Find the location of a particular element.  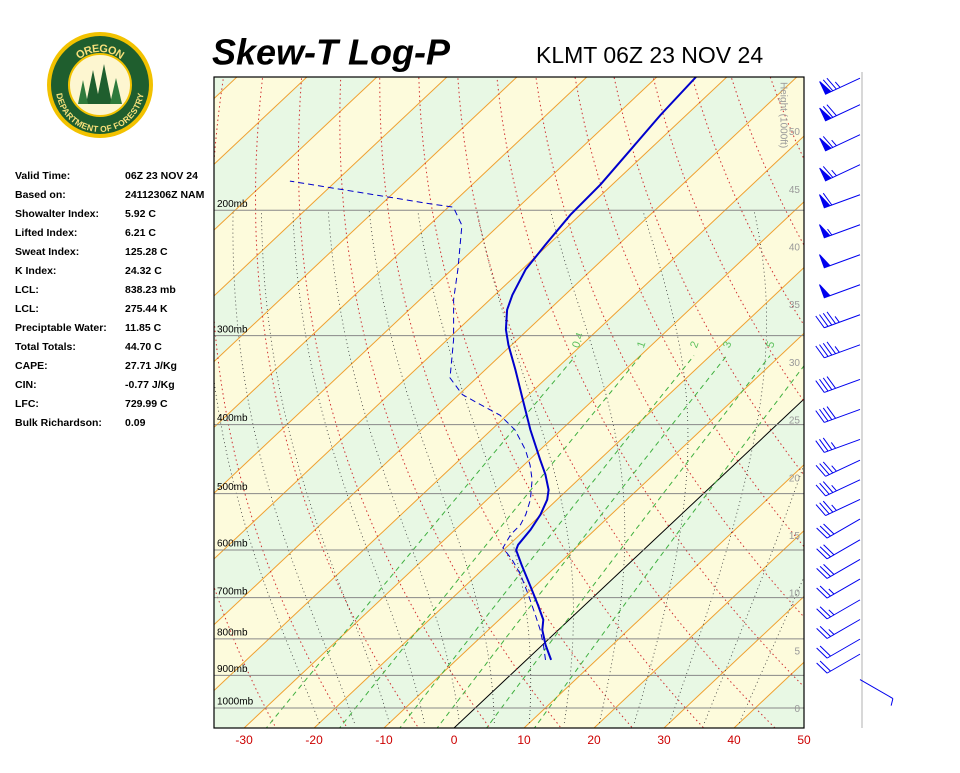

info-label: LFC: is located at coordinates (27, 404).